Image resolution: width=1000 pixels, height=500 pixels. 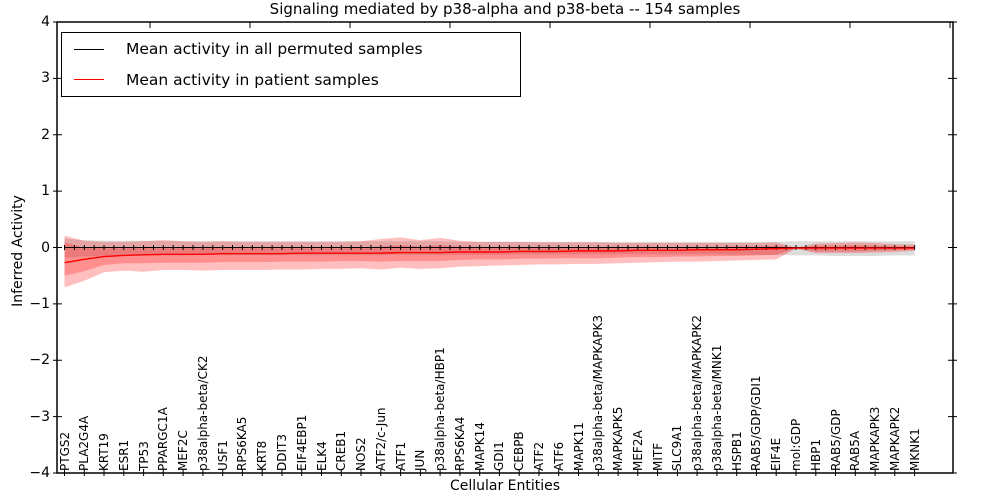 What do you see at coordinates (301, 442) in the screenshot?
I see `x-tick-label: EIF4EBP1` at bounding box center [301, 442].